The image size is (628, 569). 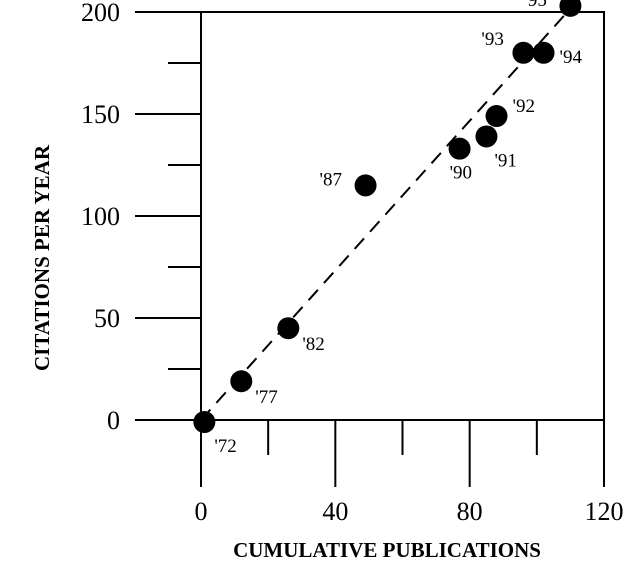 What do you see at coordinates (113, 420) in the screenshot?
I see `y-tick-label: 0` at bounding box center [113, 420].